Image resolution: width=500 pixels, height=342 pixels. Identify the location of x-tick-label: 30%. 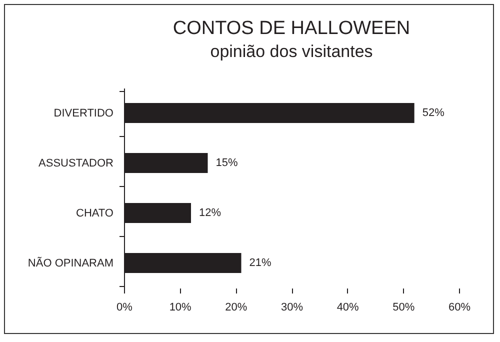
(292, 308).